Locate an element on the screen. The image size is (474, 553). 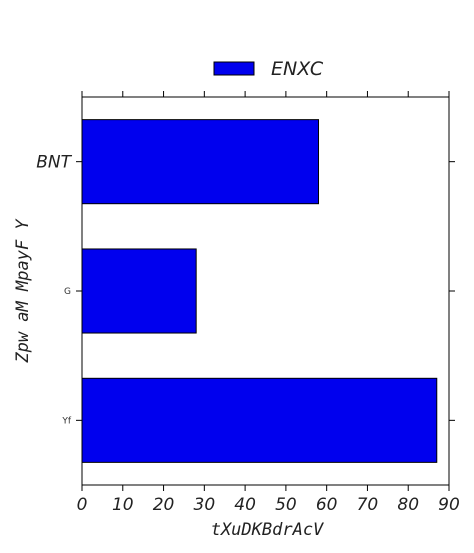
y-tick-labels: BNT G Yf is located at coordinates (54, 290).